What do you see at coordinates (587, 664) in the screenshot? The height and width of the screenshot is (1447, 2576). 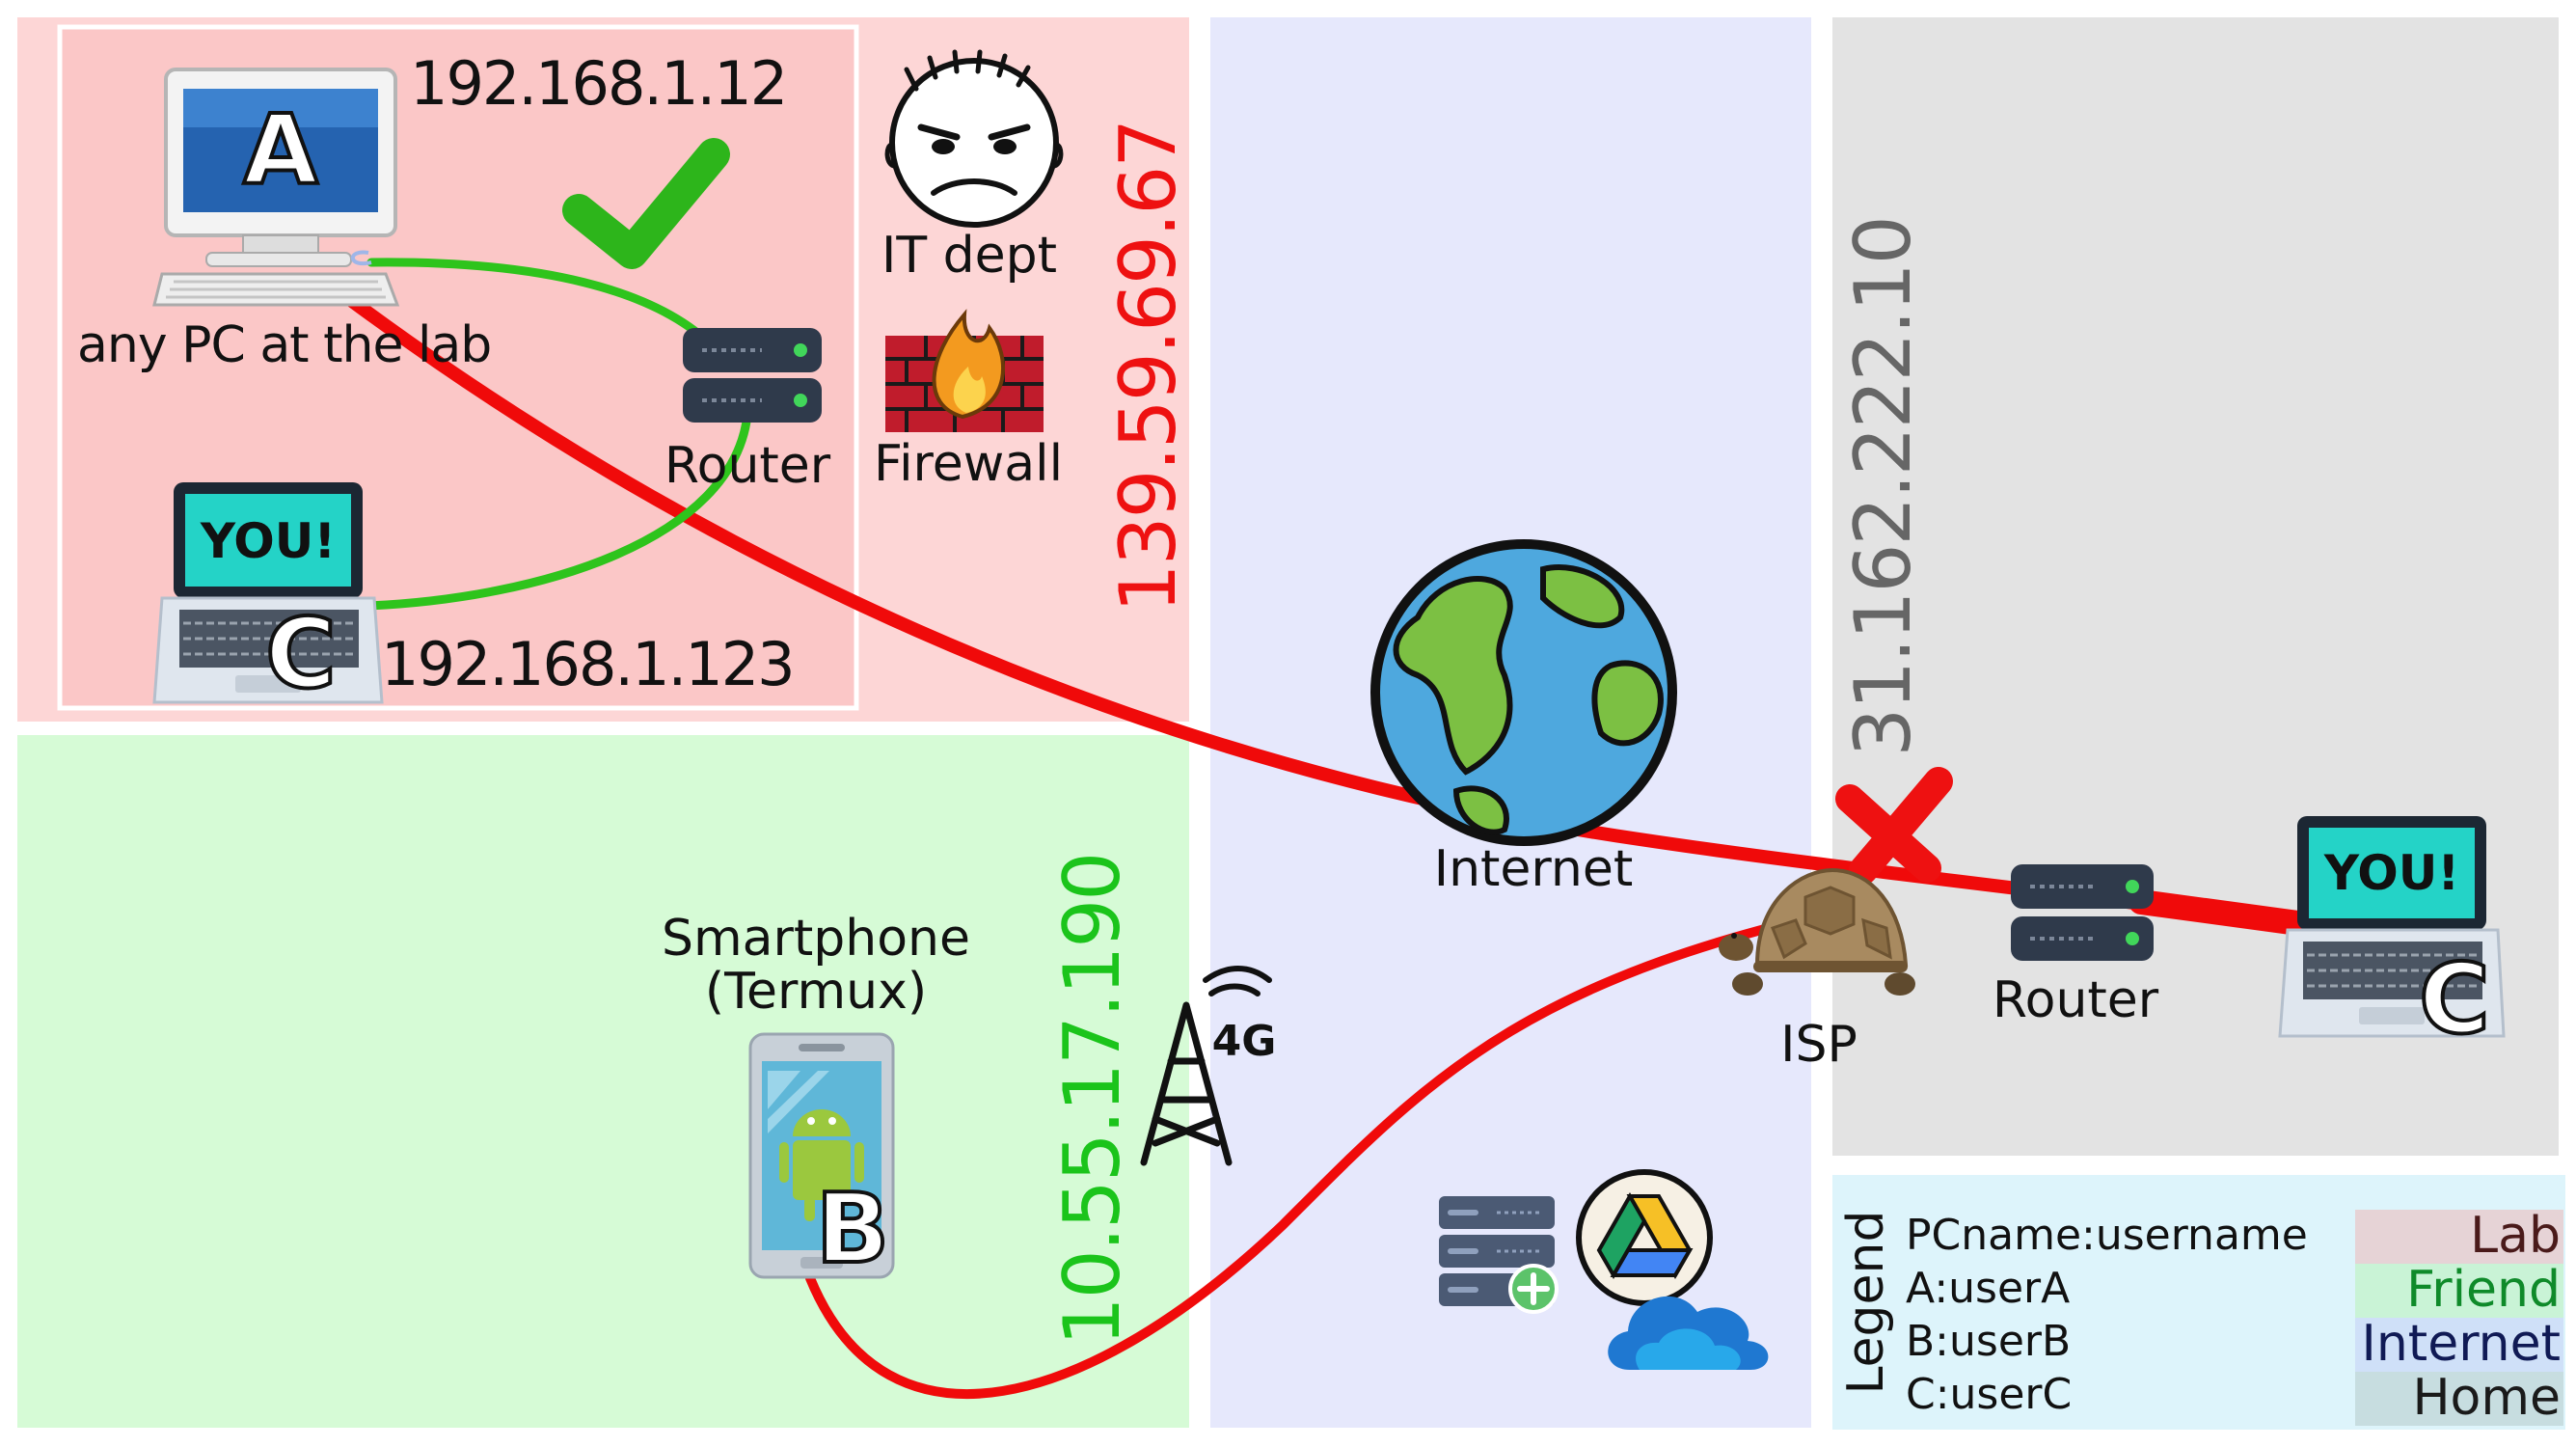 I see `laptop-c-lab-ip: 192.168.1.123` at bounding box center [587, 664].